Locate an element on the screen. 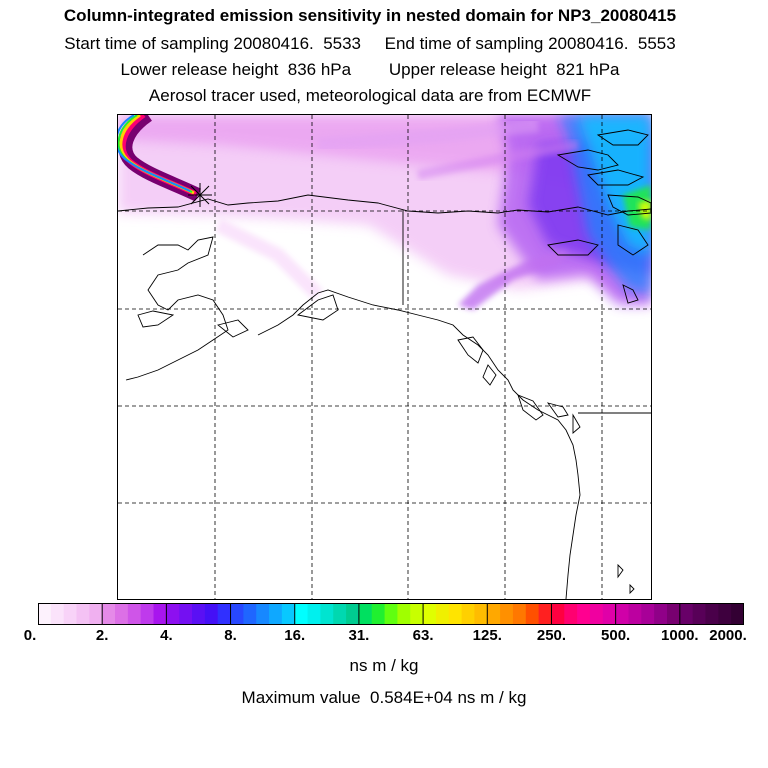  colorbar-tick-label: 1000. is located at coordinates (680, 635).